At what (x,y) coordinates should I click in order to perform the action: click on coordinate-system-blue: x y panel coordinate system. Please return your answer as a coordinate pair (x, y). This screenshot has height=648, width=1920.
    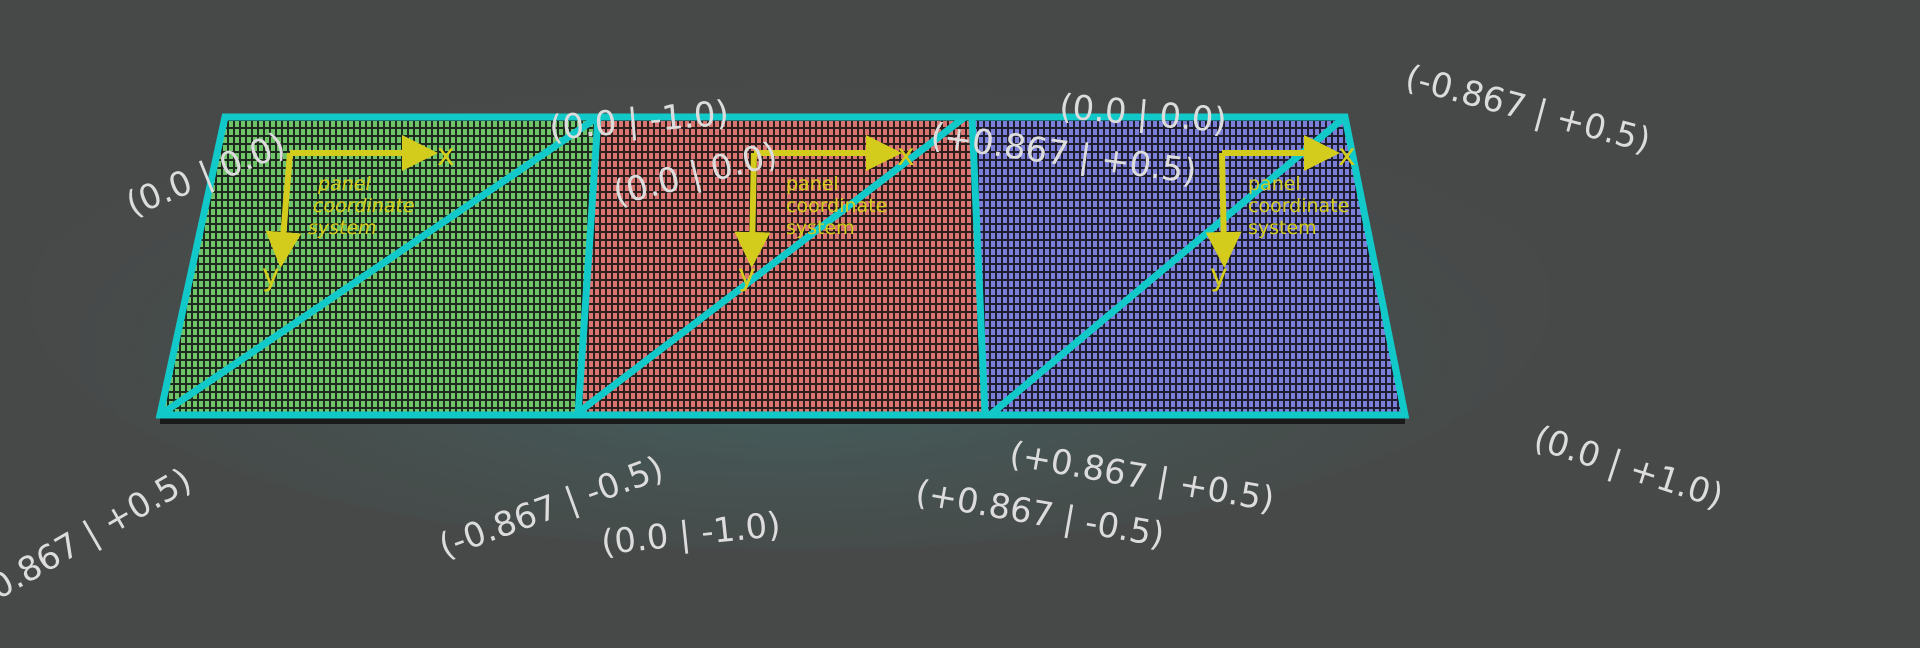
    Looking at the image, I should click on (1280, 214).